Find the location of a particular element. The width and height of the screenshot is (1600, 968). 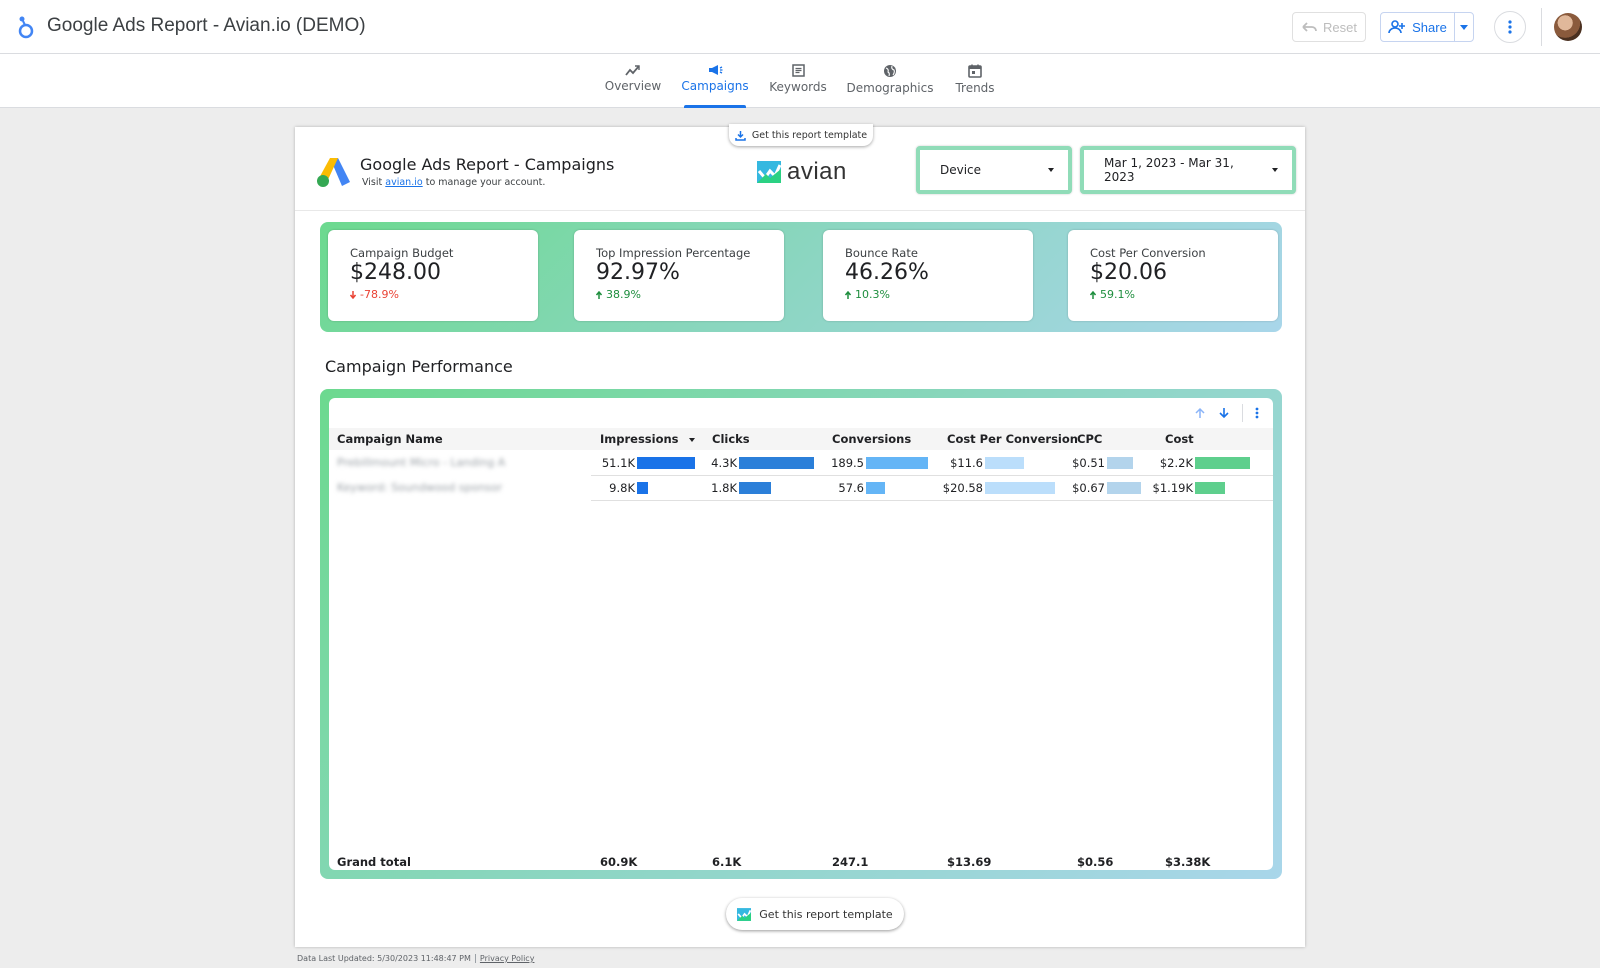

subtitle-suffix: to manage your account. is located at coordinates (485, 182).